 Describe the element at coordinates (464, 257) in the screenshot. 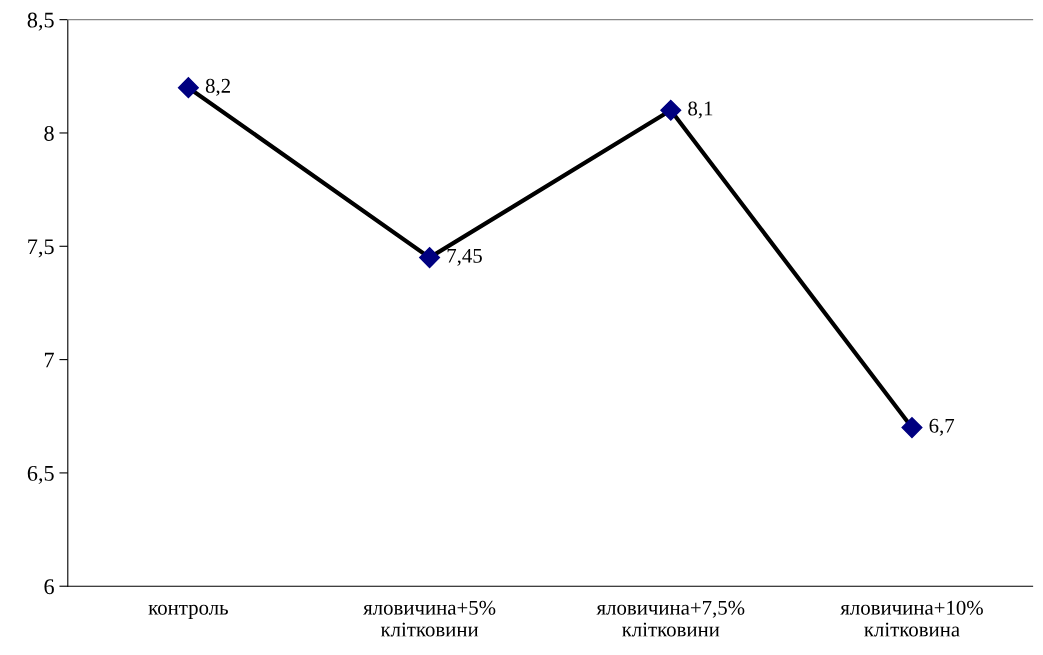

I see `data-label: 7,45` at that location.